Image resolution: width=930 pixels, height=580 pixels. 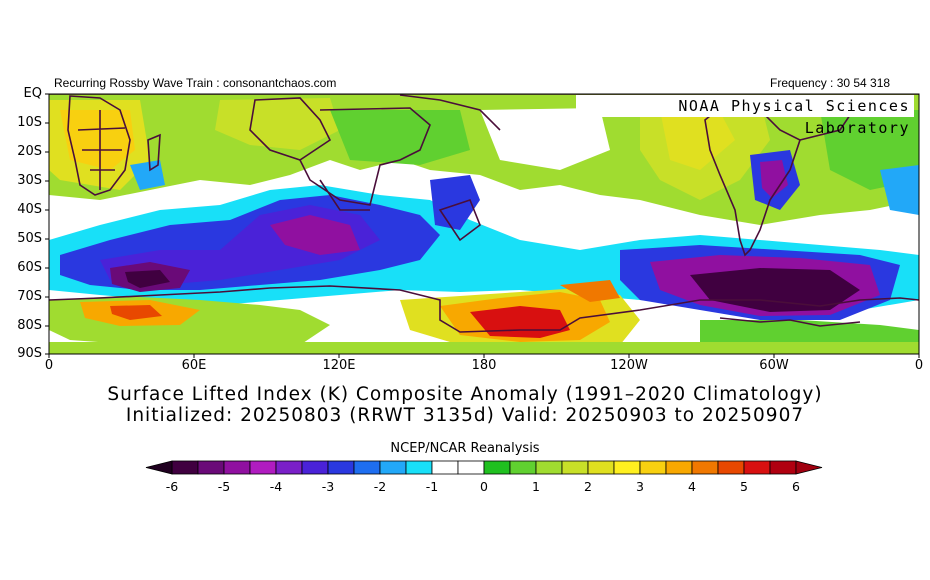 I want to click on colorbar-label: -5, so click(x=224, y=486).